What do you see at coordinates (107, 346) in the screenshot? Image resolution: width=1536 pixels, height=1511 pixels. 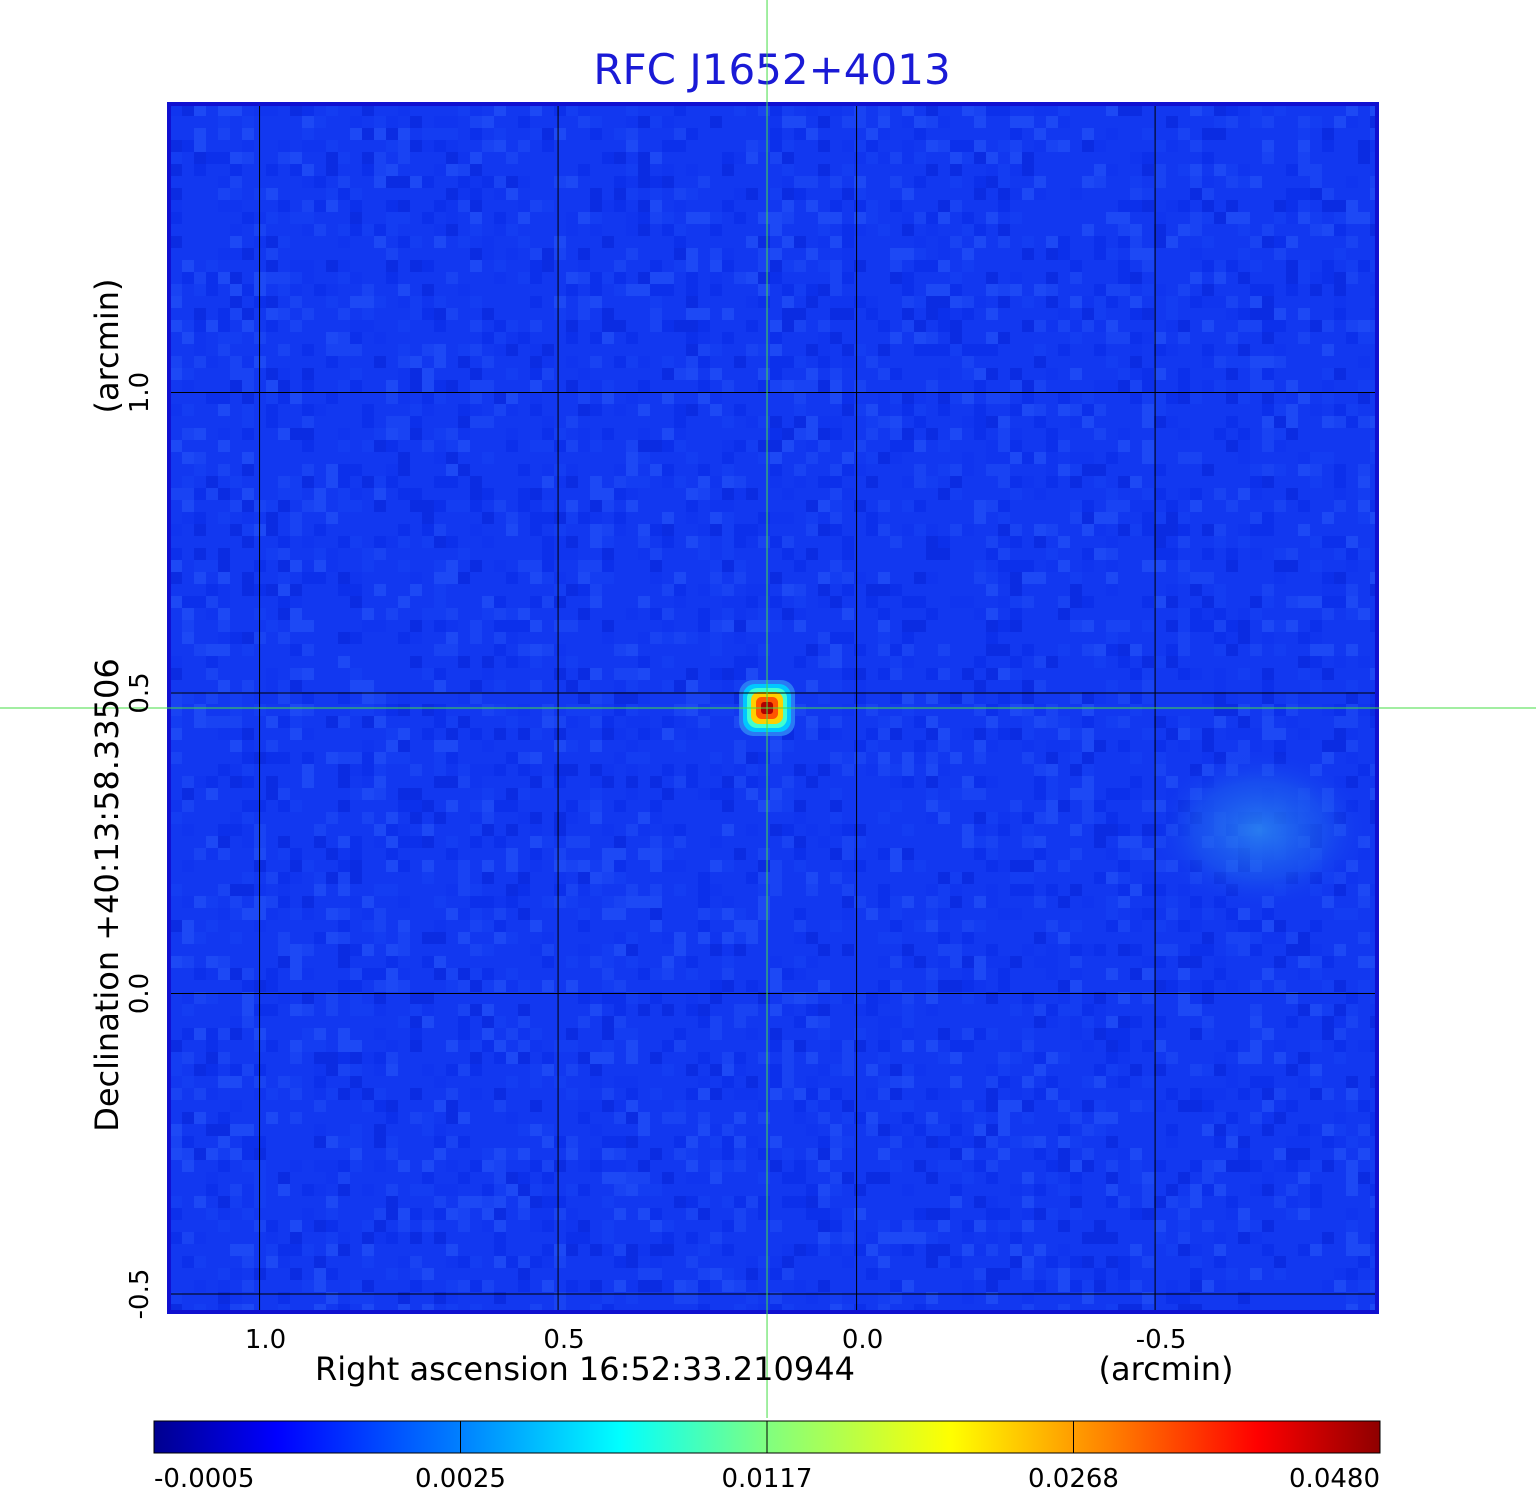 I see `y-axis-unit: (arcmin)` at bounding box center [107, 346].